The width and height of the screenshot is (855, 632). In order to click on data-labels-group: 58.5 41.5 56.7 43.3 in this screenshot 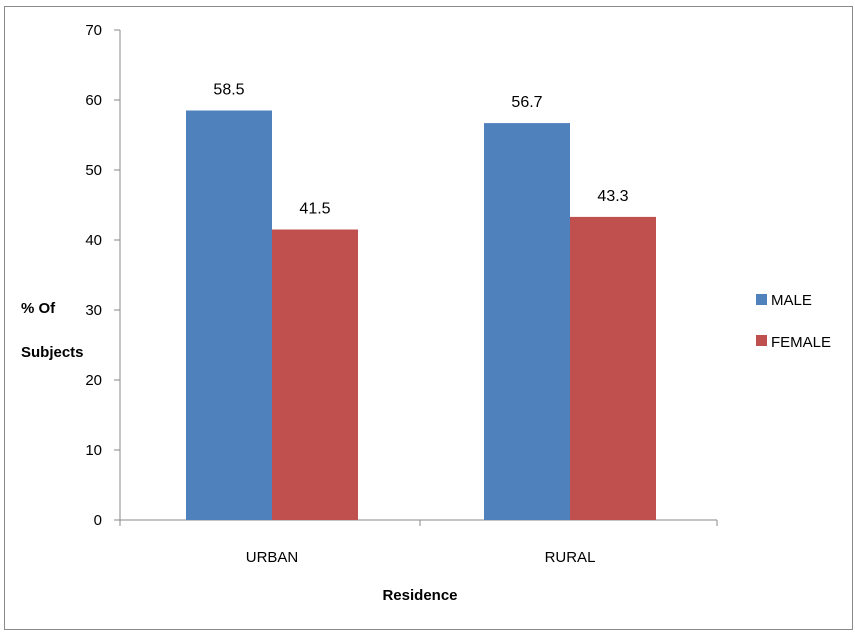, I will do `click(420, 150)`.